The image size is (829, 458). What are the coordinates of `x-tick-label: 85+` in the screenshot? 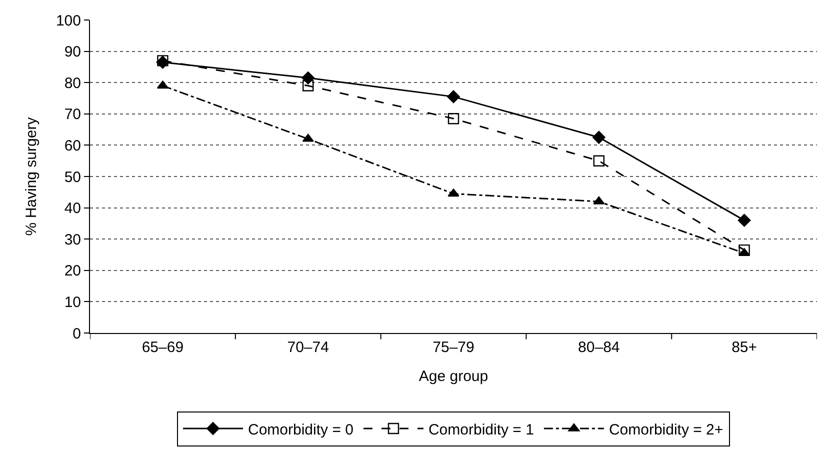 It's located at (745, 347).